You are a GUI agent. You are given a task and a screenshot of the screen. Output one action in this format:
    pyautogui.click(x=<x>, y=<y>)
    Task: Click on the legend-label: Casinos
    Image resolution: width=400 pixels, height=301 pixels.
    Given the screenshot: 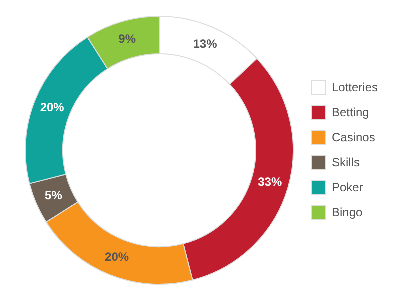 What is the action you would take?
    pyautogui.click(x=354, y=137)
    